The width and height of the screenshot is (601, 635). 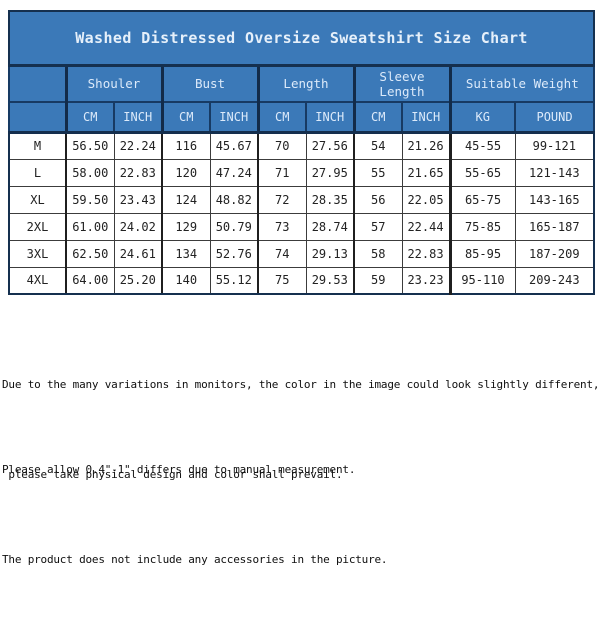 What do you see at coordinates (186, 280) in the screenshot?
I see `cell-bust-cm: 140` at bounding box center [186, 280].